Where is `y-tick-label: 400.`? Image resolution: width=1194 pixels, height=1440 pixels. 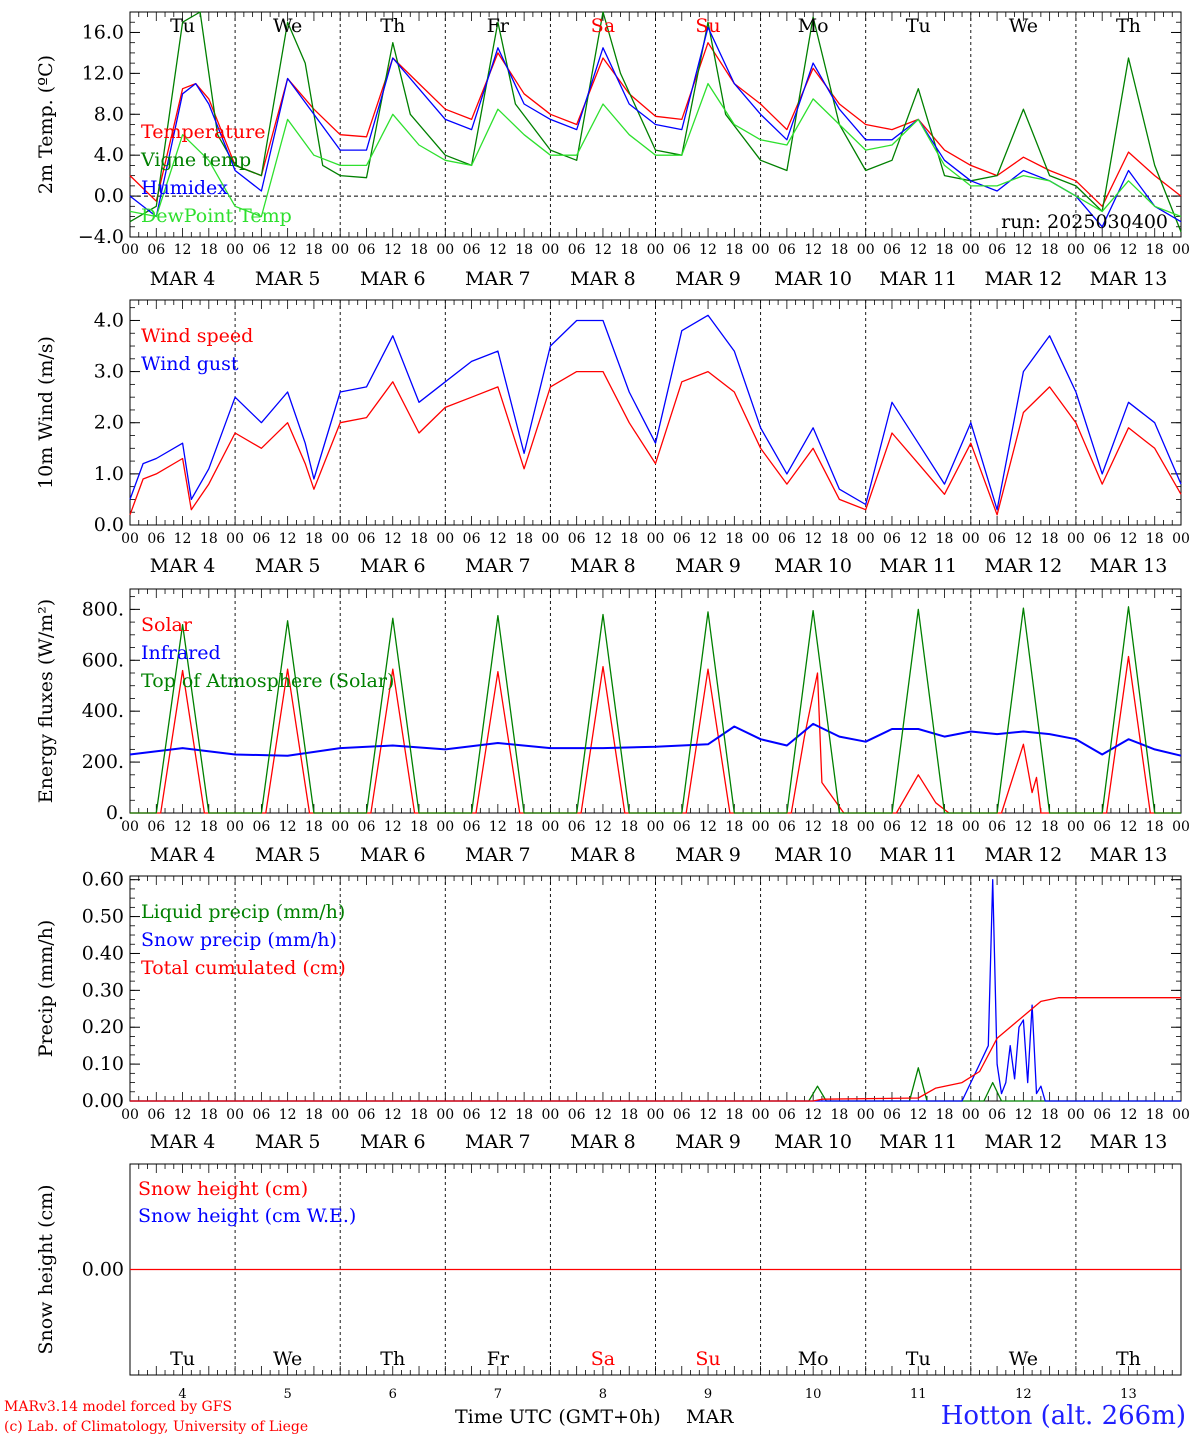 y-tick-label: 400. is located at coordinates (103, 711).